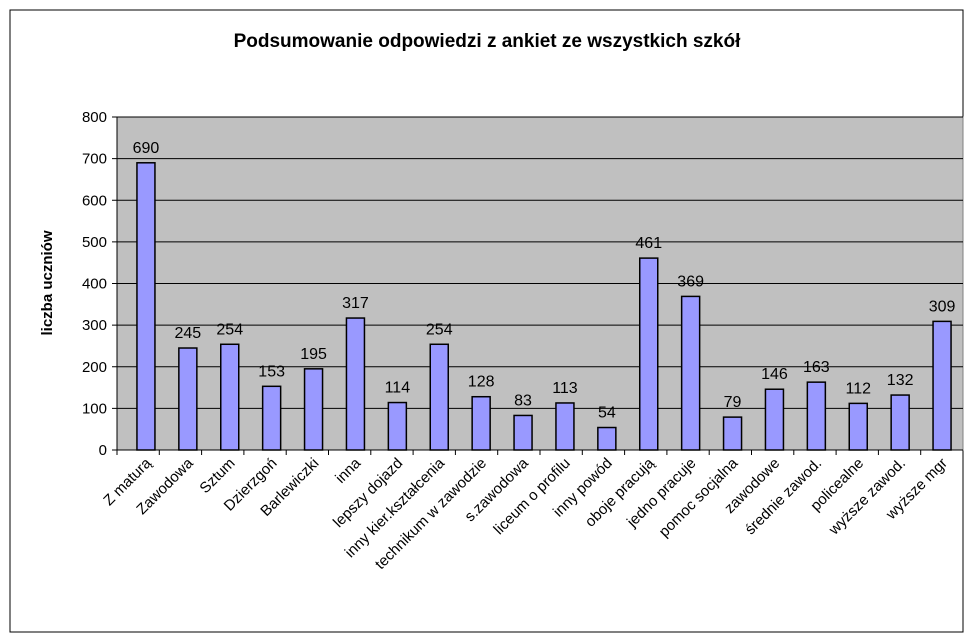 The image size is (975, 643). Describe the element at coordinates (398, 388) in the screenshot. I see `value-label: 114` at that location.